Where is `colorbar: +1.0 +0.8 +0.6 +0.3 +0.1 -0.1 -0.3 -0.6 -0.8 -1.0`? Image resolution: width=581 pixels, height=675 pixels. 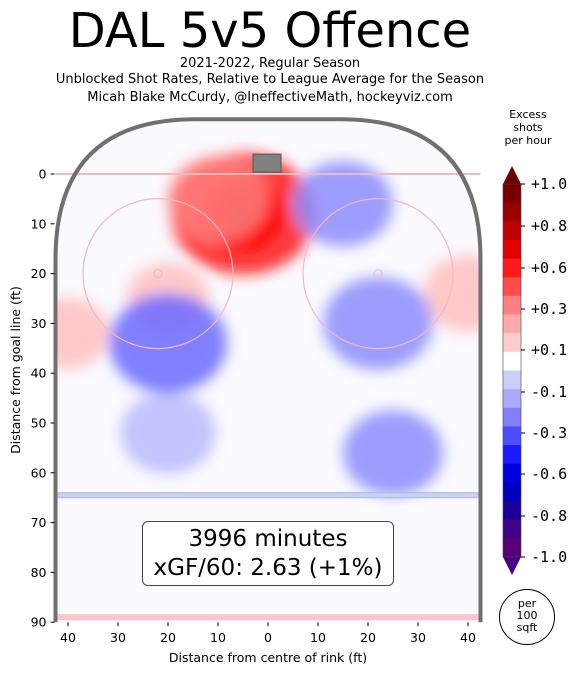
colorbar: +1.0 +0.8 +0.6 +0.3 +0.1 -0.1 -0.3 -0.6 -0.8 -1.0 is located at coordinates (534, 370).